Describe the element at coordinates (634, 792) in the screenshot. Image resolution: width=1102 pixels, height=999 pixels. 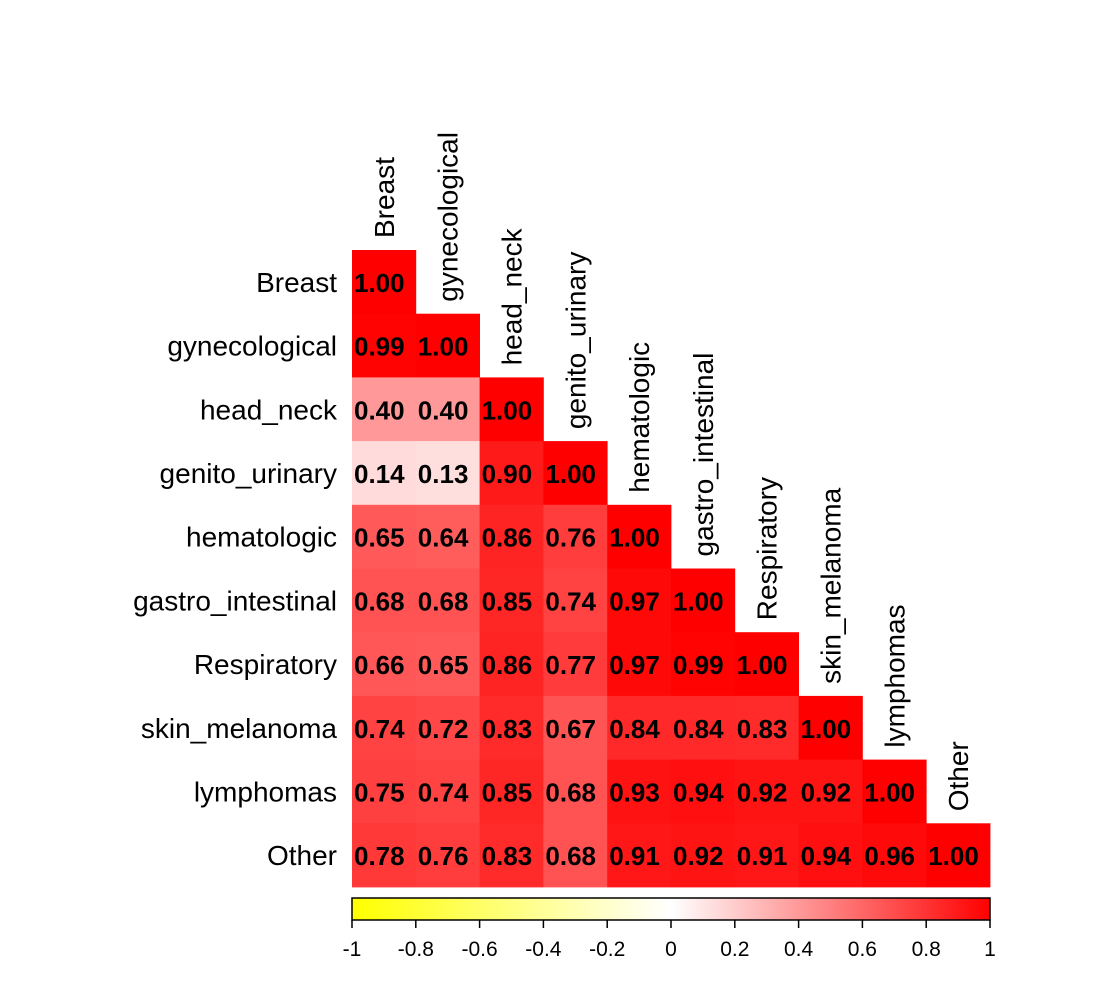
I see `cell-value-label: 0.93` at that location.